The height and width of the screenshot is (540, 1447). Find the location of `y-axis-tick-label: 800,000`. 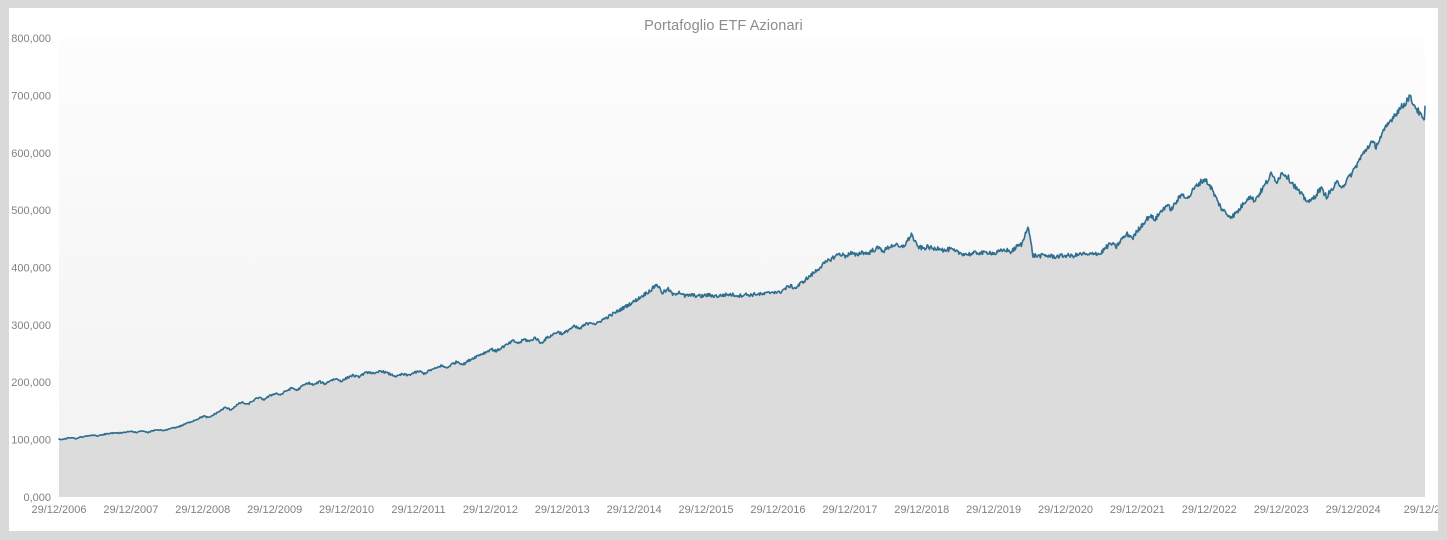

y-axis-tick-label: 800,000 is located at coordinates (31, 39).